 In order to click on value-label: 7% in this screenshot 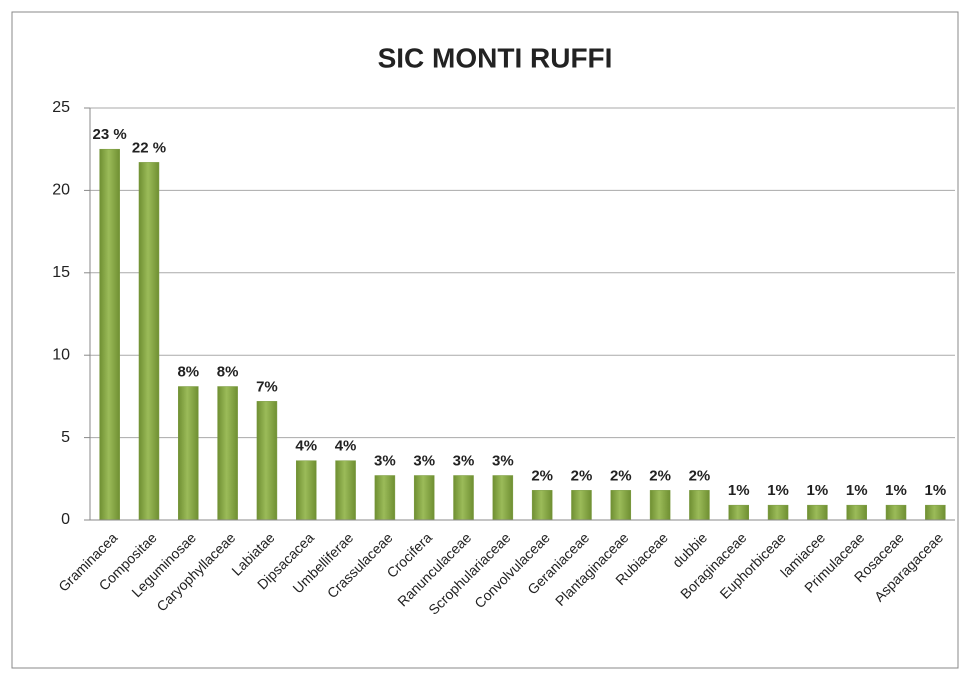, I will do `click(267, 386)`.